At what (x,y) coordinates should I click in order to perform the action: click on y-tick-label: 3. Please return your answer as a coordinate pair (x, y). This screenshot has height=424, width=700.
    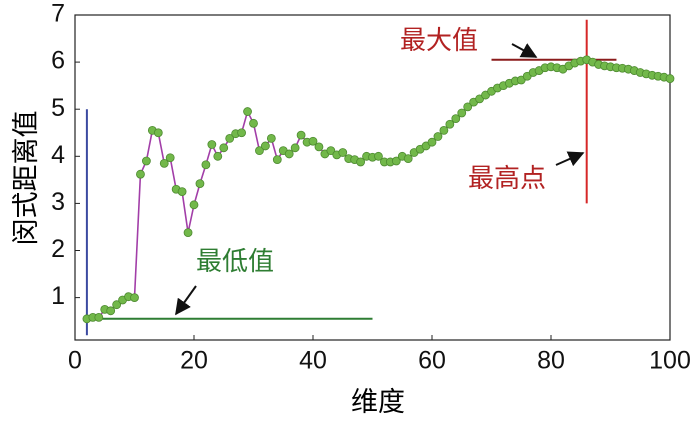
    Looking at the image, I should click on (58, 202).